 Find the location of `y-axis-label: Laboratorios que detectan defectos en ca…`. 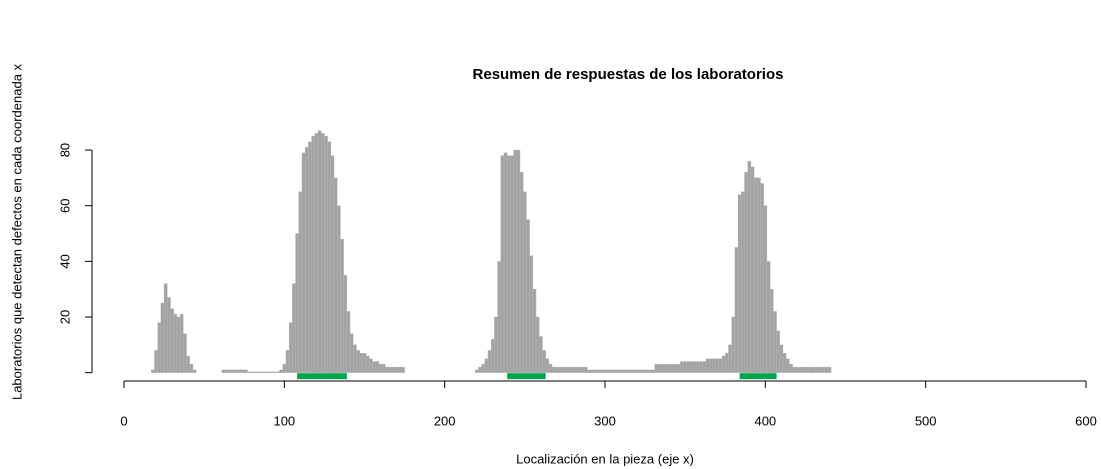

y-axis-label: Laboratorios que detectan defectos en ca… is located at coordinates (16, 231).